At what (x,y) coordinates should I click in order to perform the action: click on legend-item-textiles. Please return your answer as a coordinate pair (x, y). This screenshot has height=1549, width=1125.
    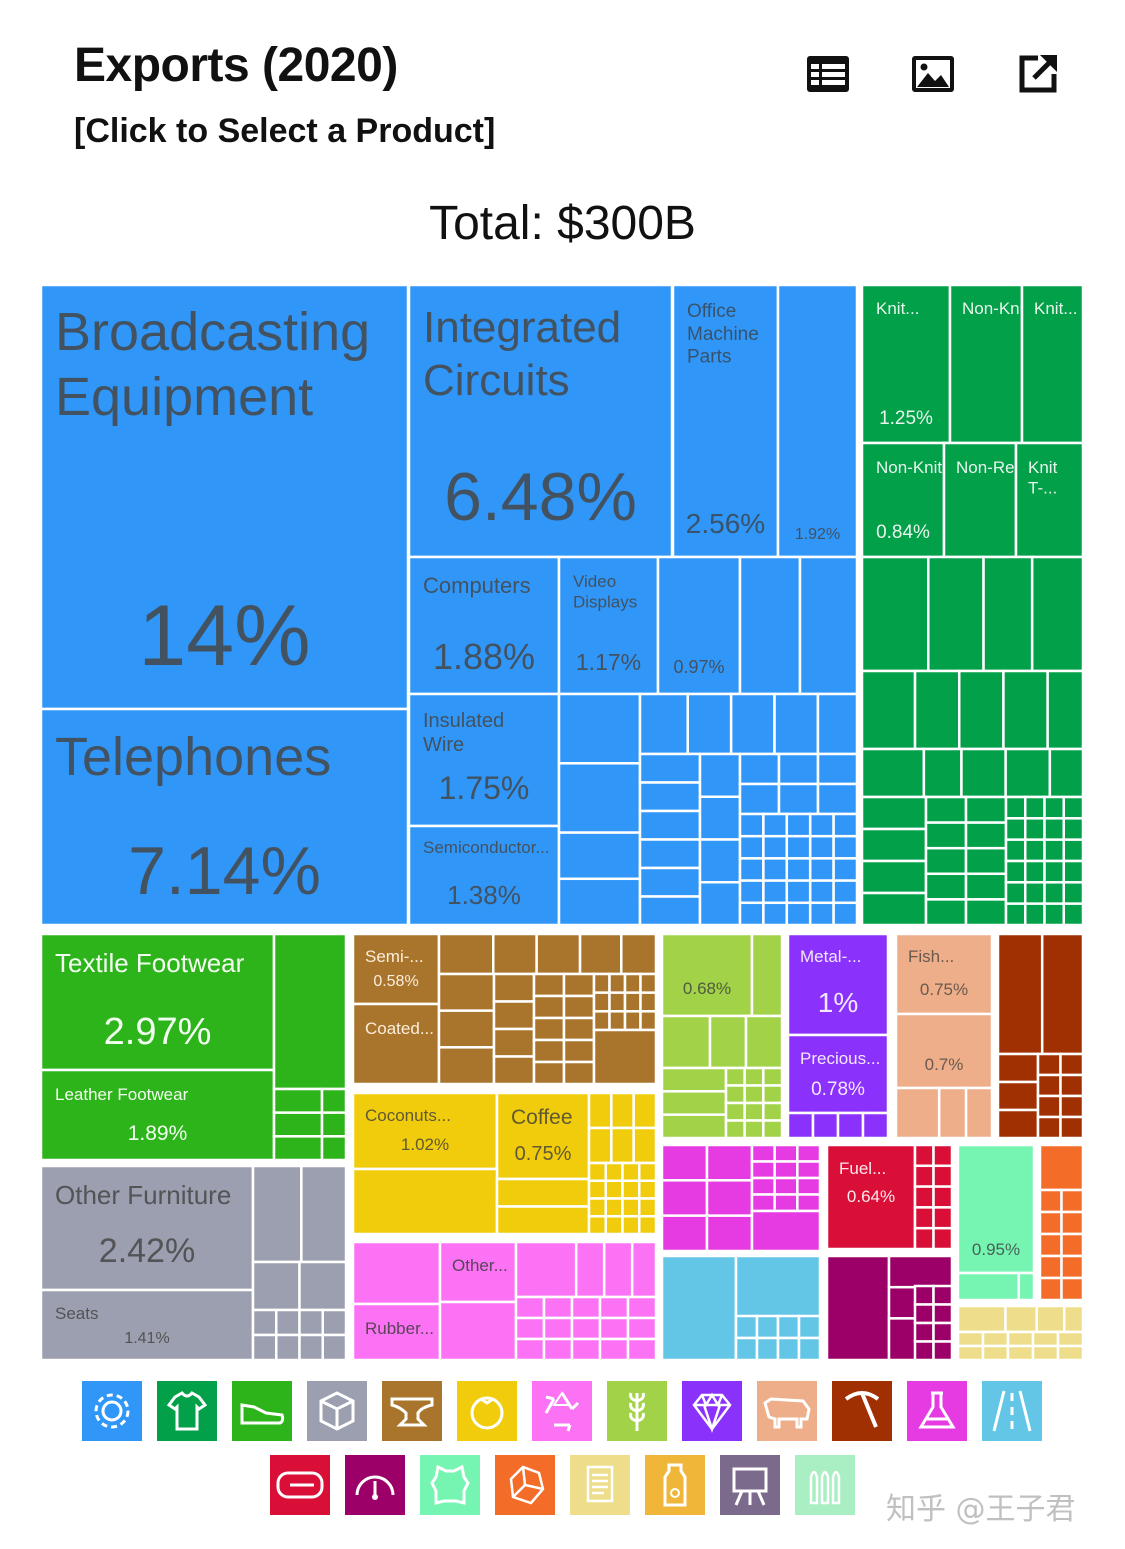
    Looking at the image, I should click on (187, 1411).